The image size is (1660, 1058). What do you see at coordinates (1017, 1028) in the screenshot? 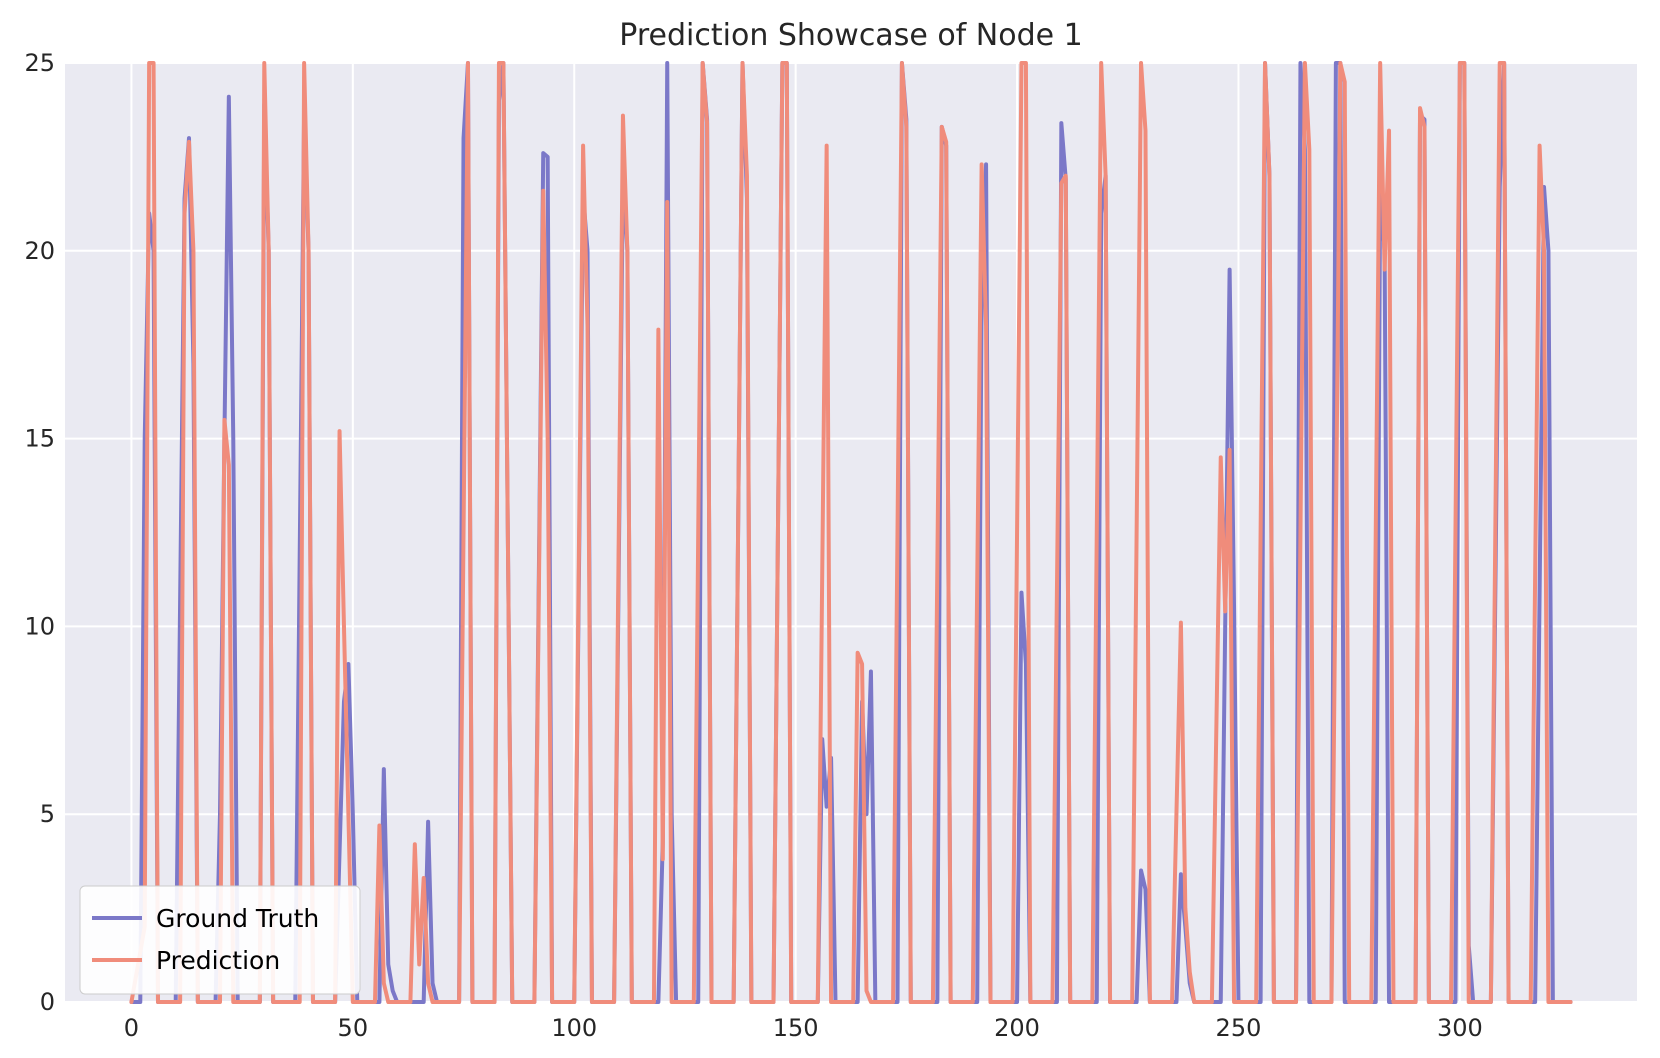
I see `x-tick-label: 200` at bounding box center [1017, 1028].